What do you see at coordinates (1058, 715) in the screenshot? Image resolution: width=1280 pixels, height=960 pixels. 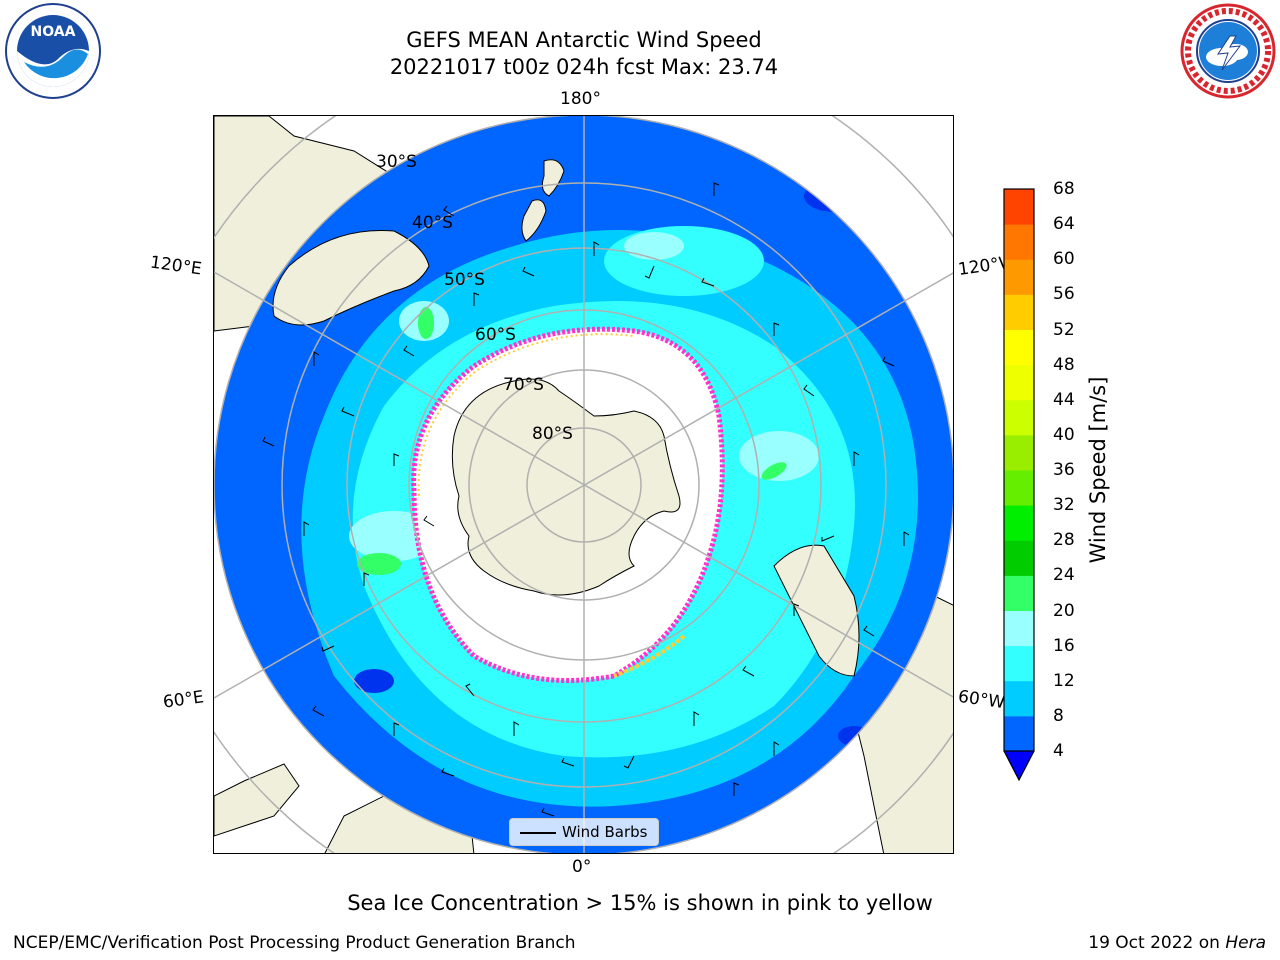 I see `colorbar-tick-label: 8` at bounding box center [1058, 715].